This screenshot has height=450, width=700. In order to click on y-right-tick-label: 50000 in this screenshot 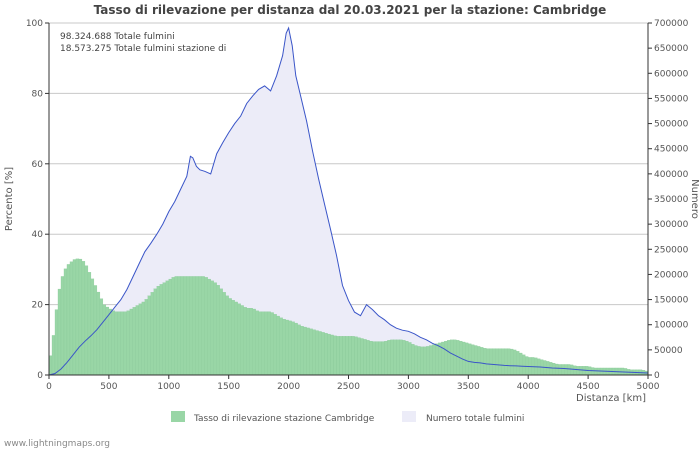, I will do `click(668, 351)`.